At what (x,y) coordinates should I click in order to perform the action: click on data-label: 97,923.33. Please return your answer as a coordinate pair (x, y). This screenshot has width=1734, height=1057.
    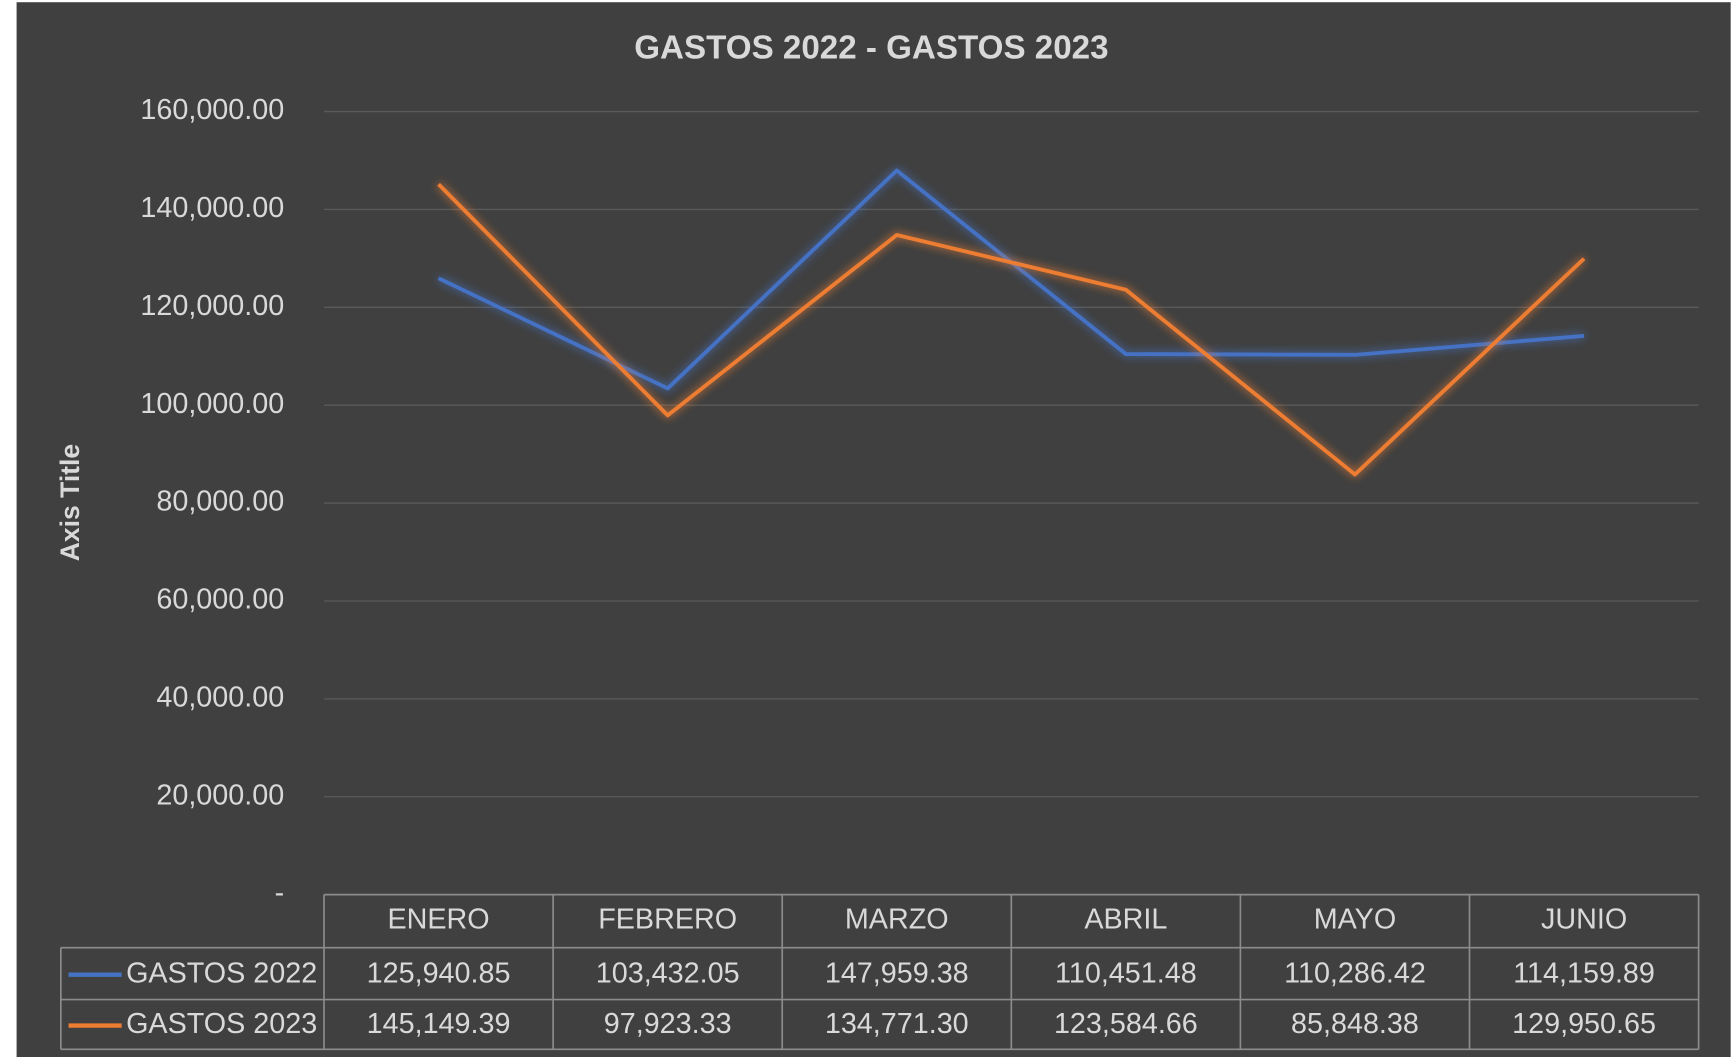
    Looking at the image, I should click on (668, 1024).